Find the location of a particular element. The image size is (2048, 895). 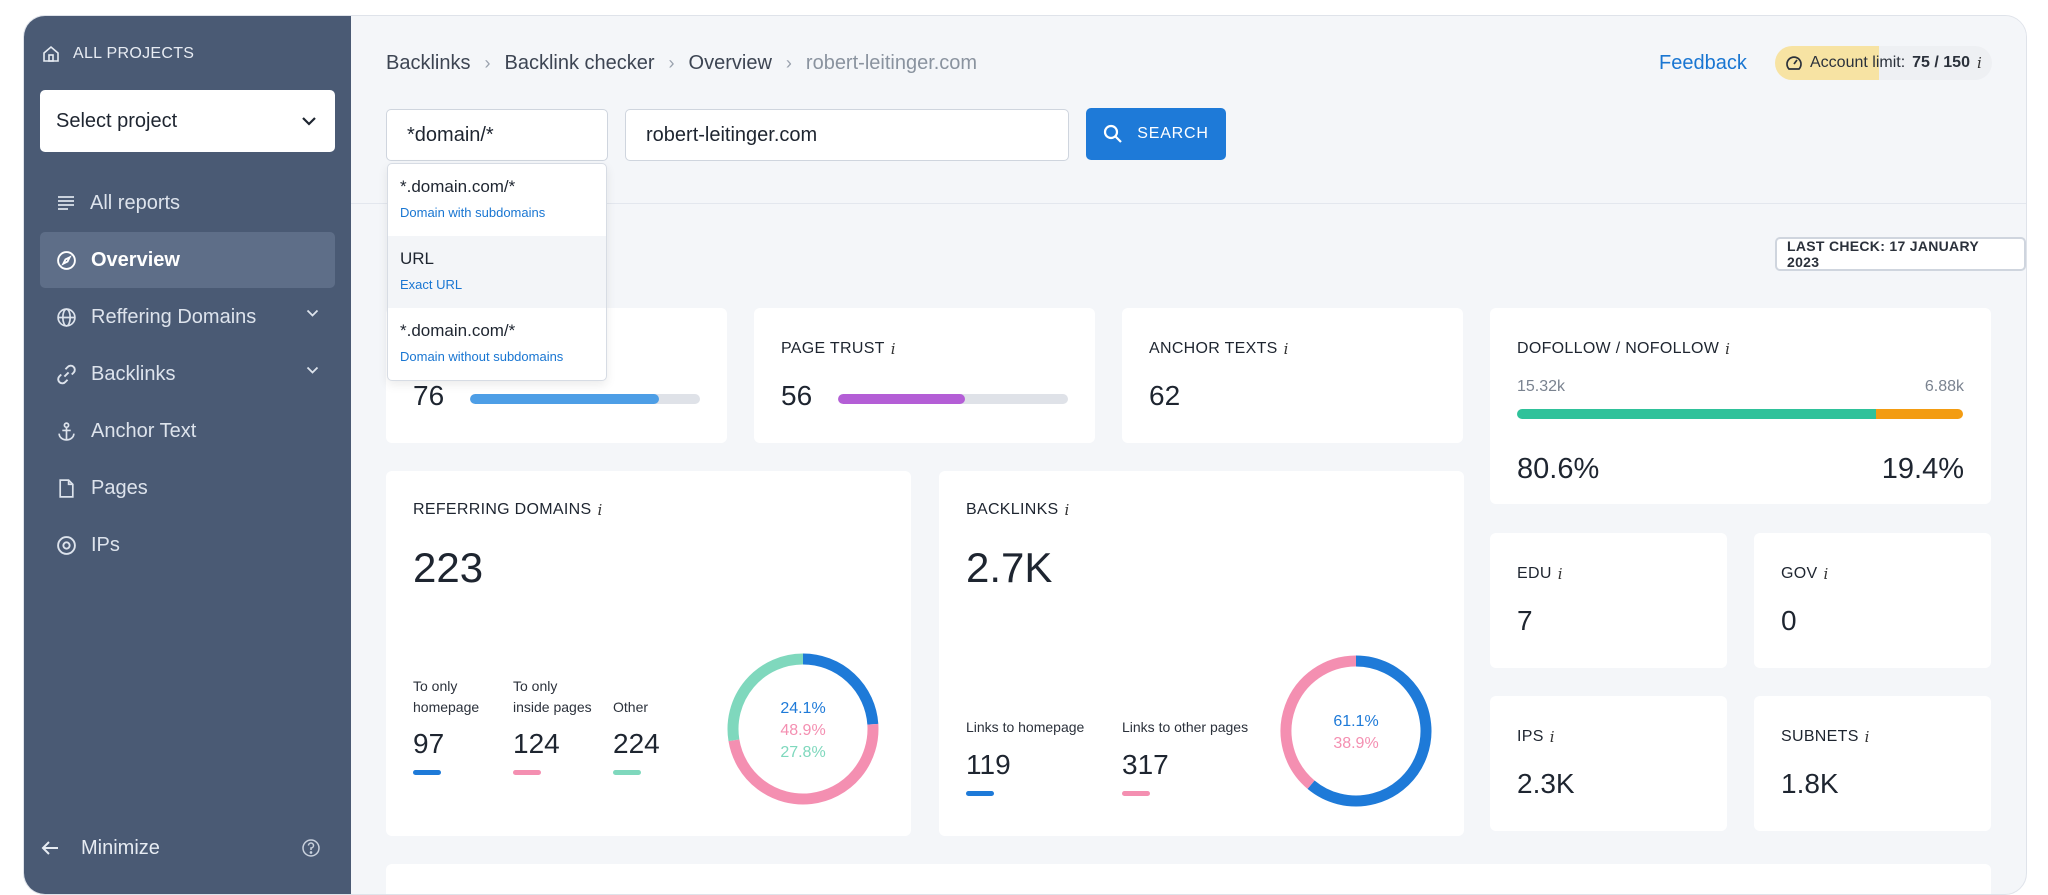

stat-label: homepage is located at coordinates (446, 707).